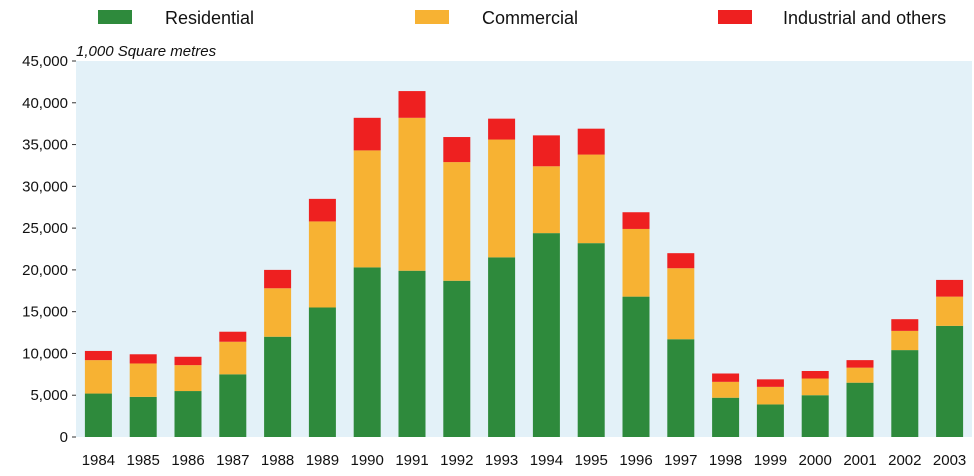  I want to click on bar-segment-industrial-and-others-2002, so click(905, 325).